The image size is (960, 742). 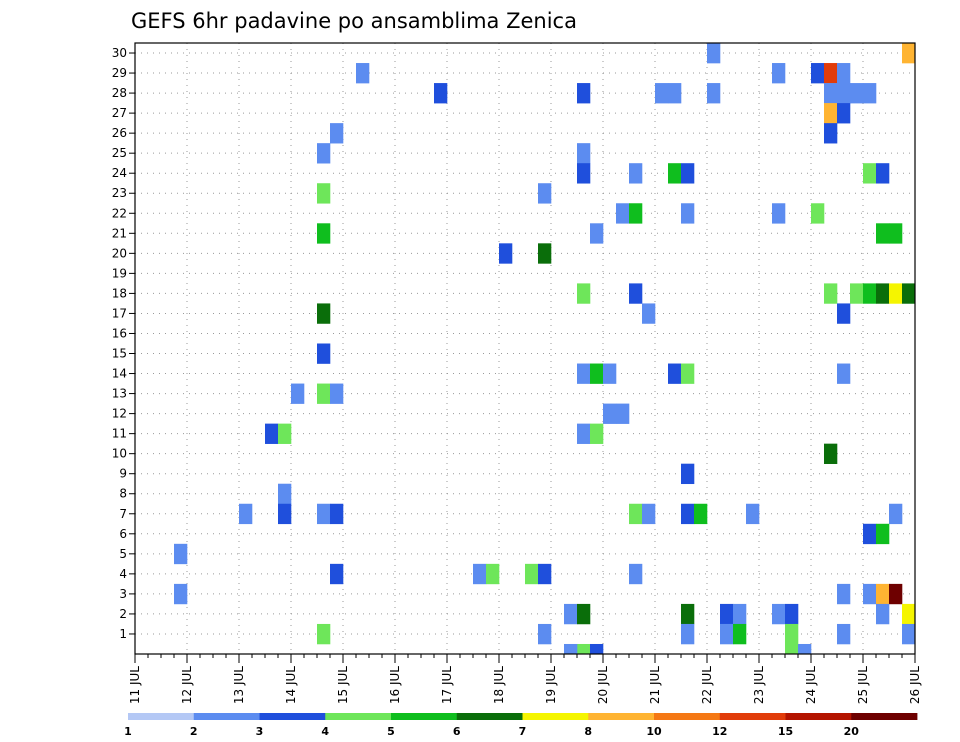 What do you see at coordinates (119, 173) in the screenshot?
I see `y-tick-label: 24` at bounding box center [119, 173].